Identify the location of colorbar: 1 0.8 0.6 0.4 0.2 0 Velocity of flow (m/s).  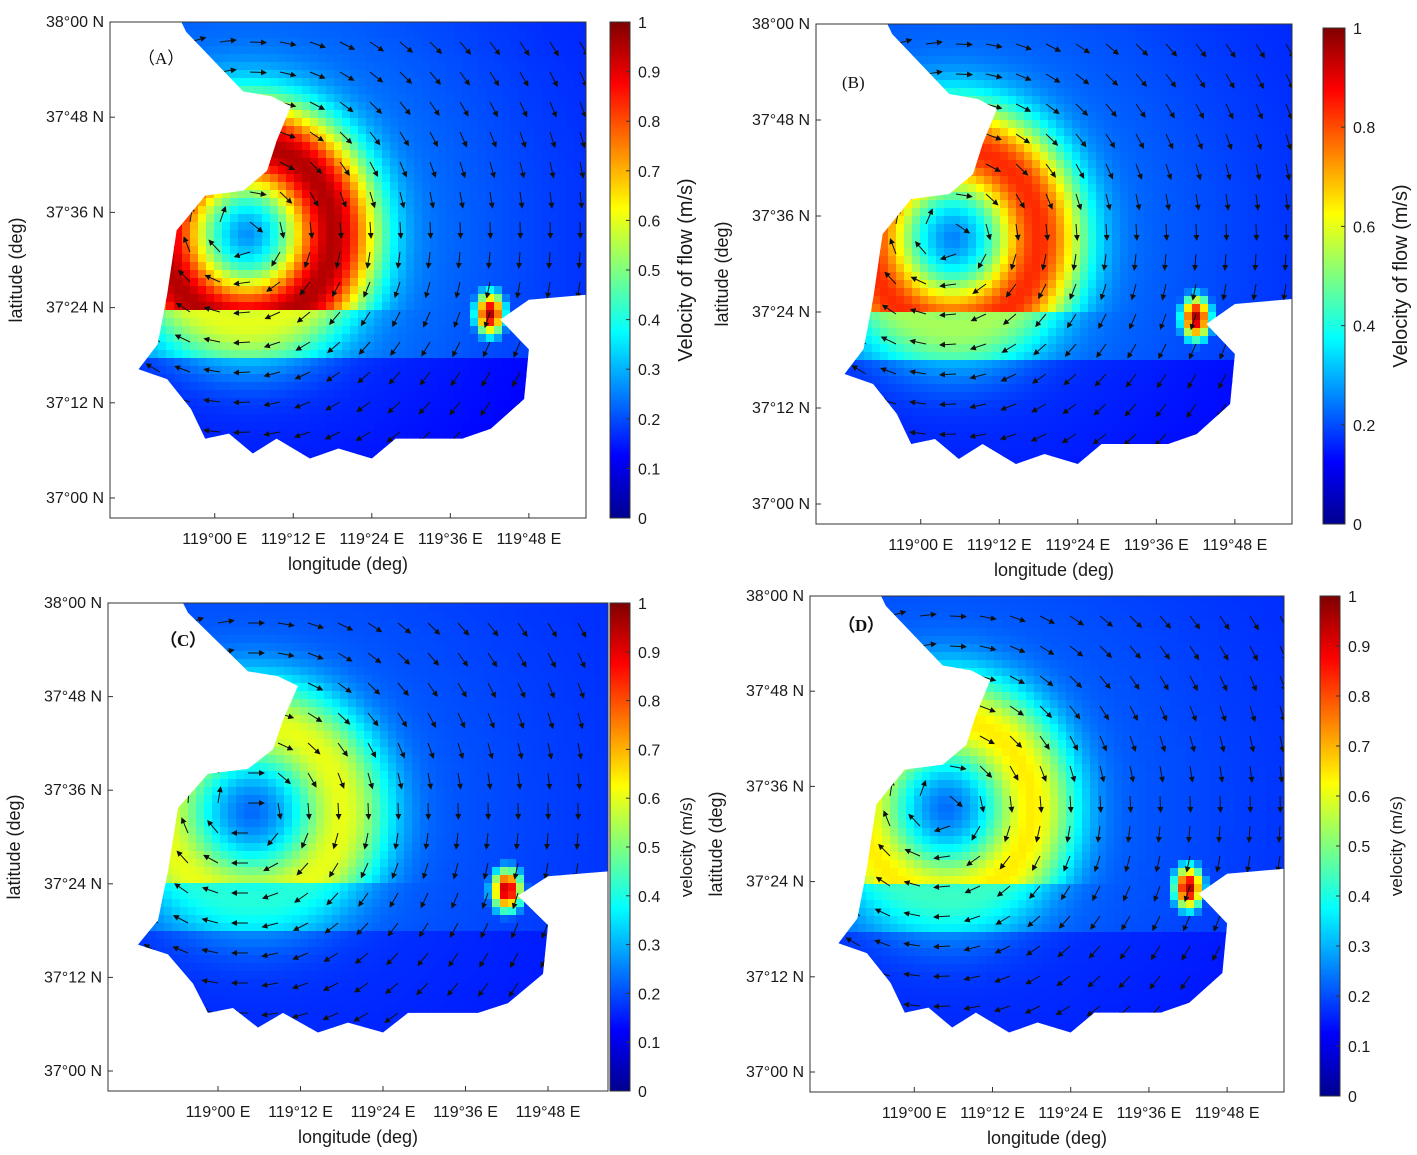
(1367, 277).